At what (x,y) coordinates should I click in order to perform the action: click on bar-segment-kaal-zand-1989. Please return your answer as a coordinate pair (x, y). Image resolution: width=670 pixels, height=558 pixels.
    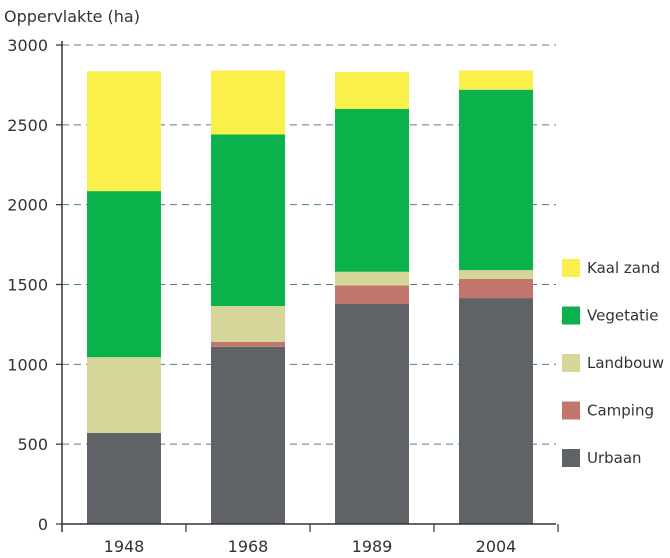
    Looking at the image, I should click on (372, 90).